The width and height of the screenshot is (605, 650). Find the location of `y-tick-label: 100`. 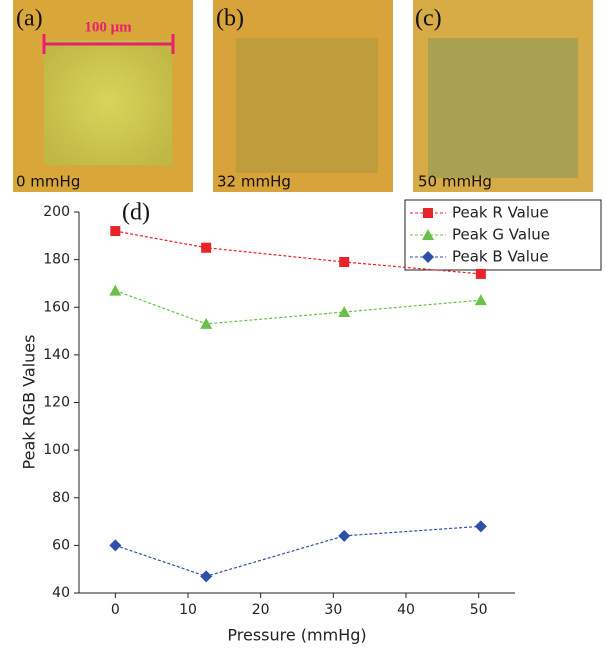

y-tick-label: 100 is located at coordinates (56, 450).